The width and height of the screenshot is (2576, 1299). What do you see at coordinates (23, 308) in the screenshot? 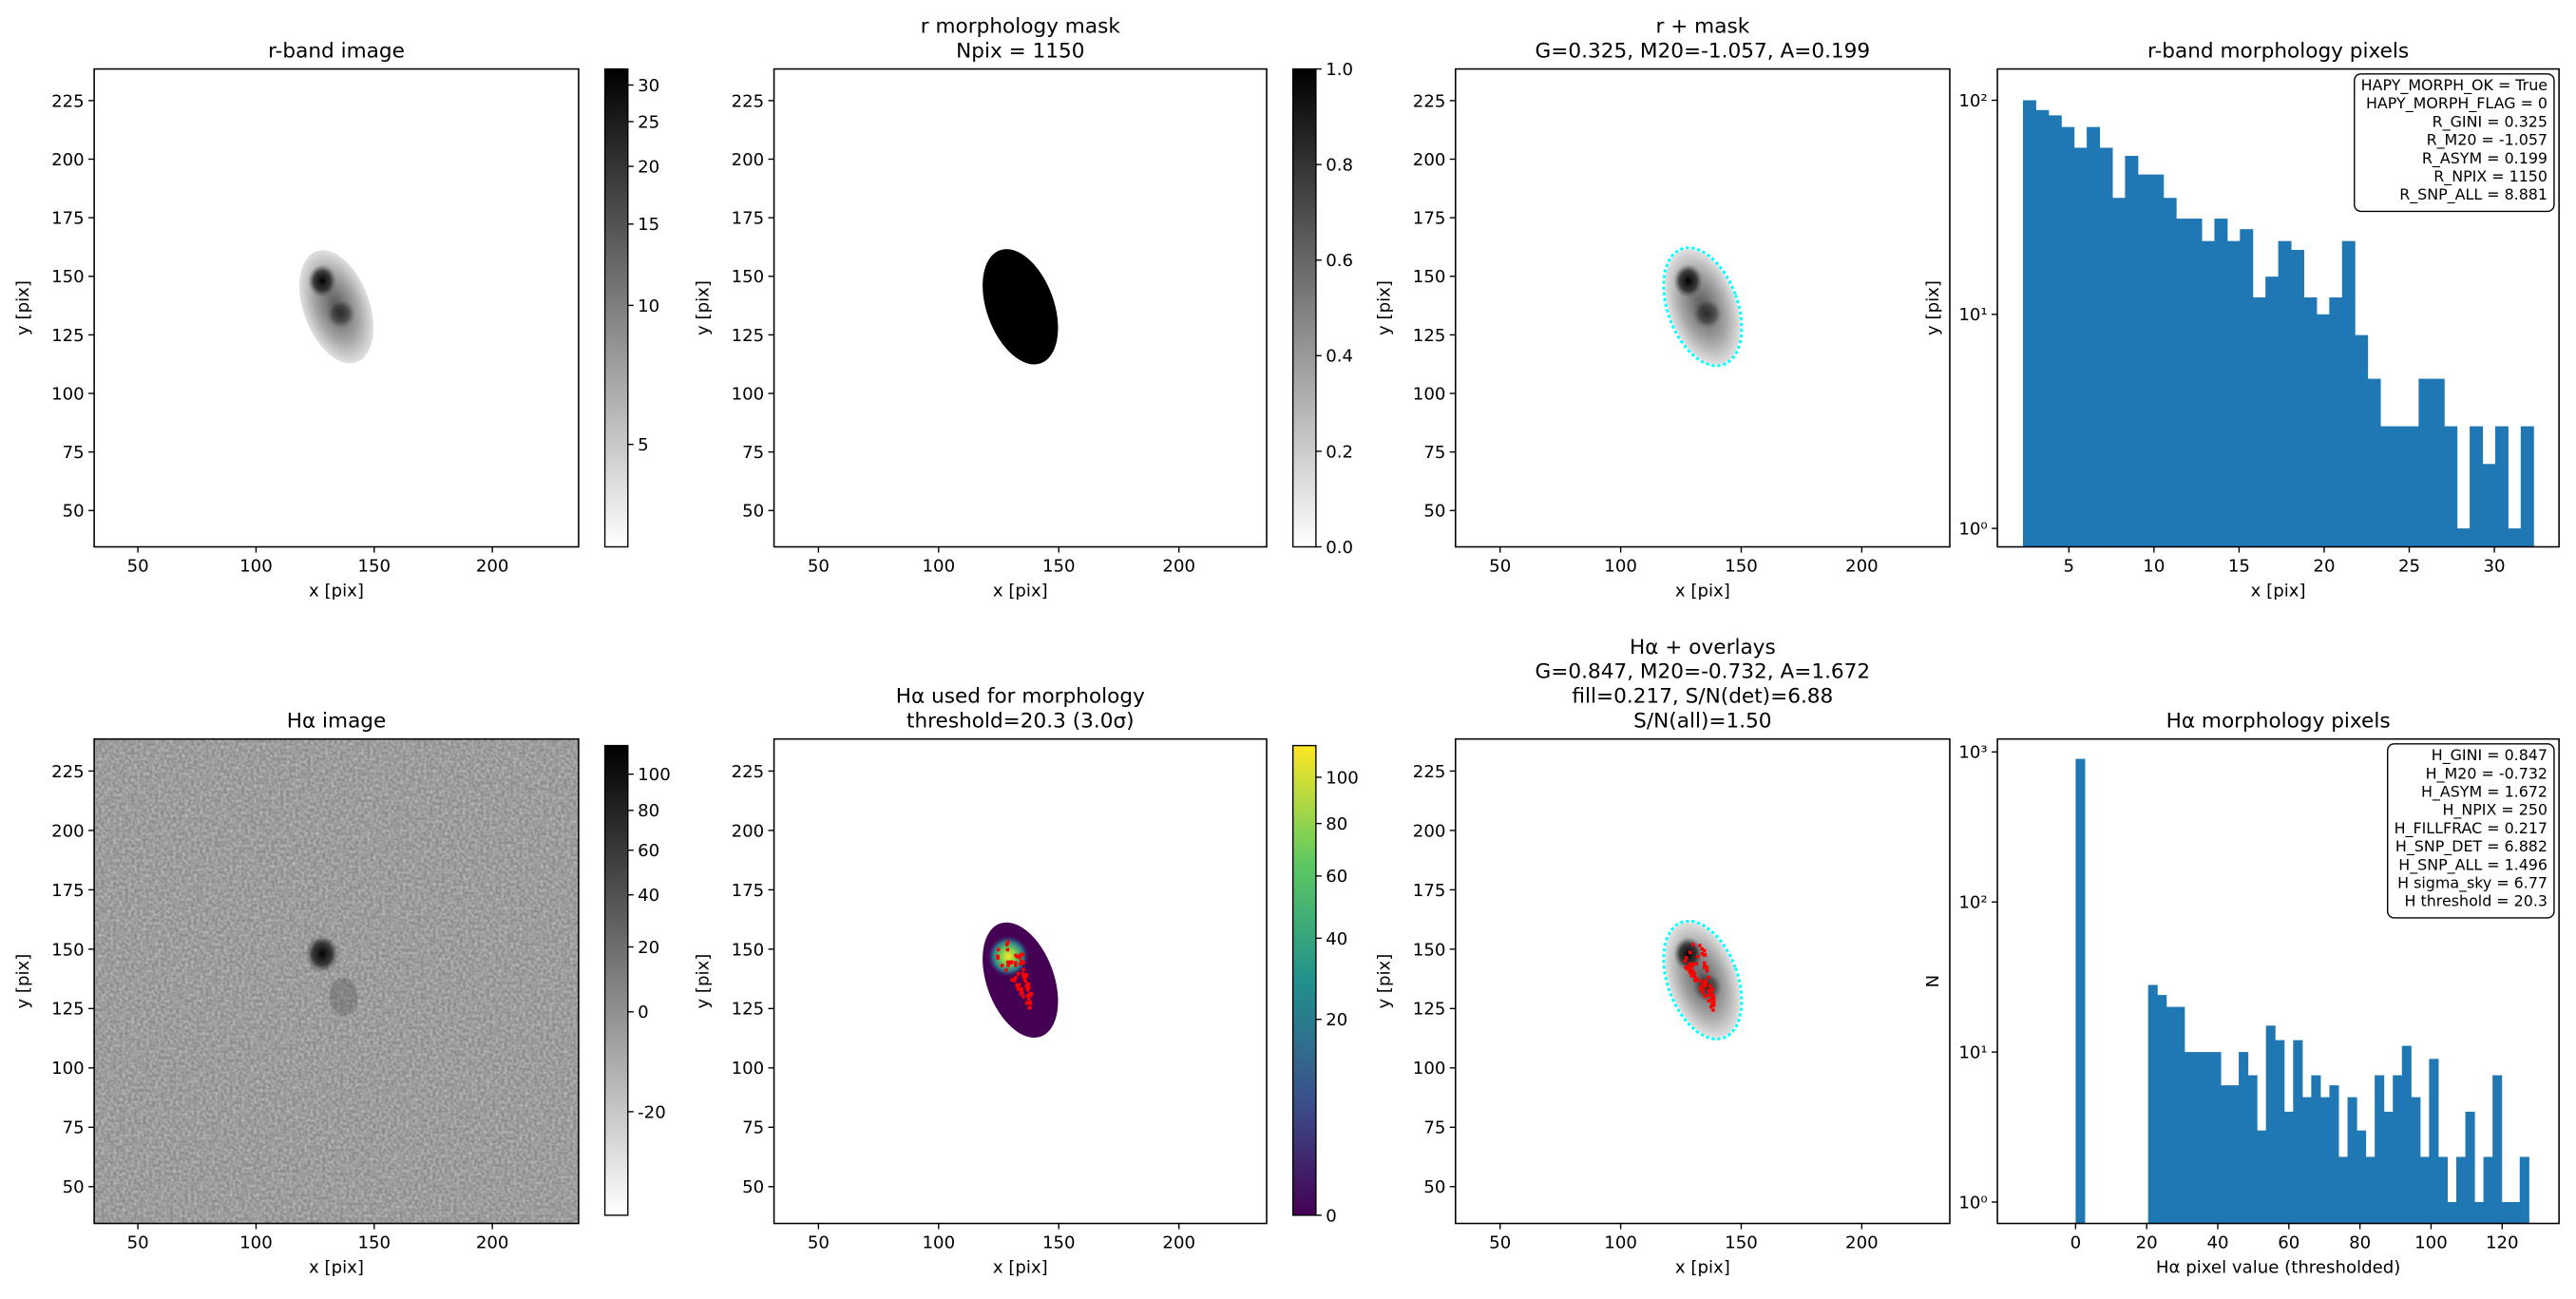
I see `y-axis-label: y [pix]` at bounding box center [23, 308].